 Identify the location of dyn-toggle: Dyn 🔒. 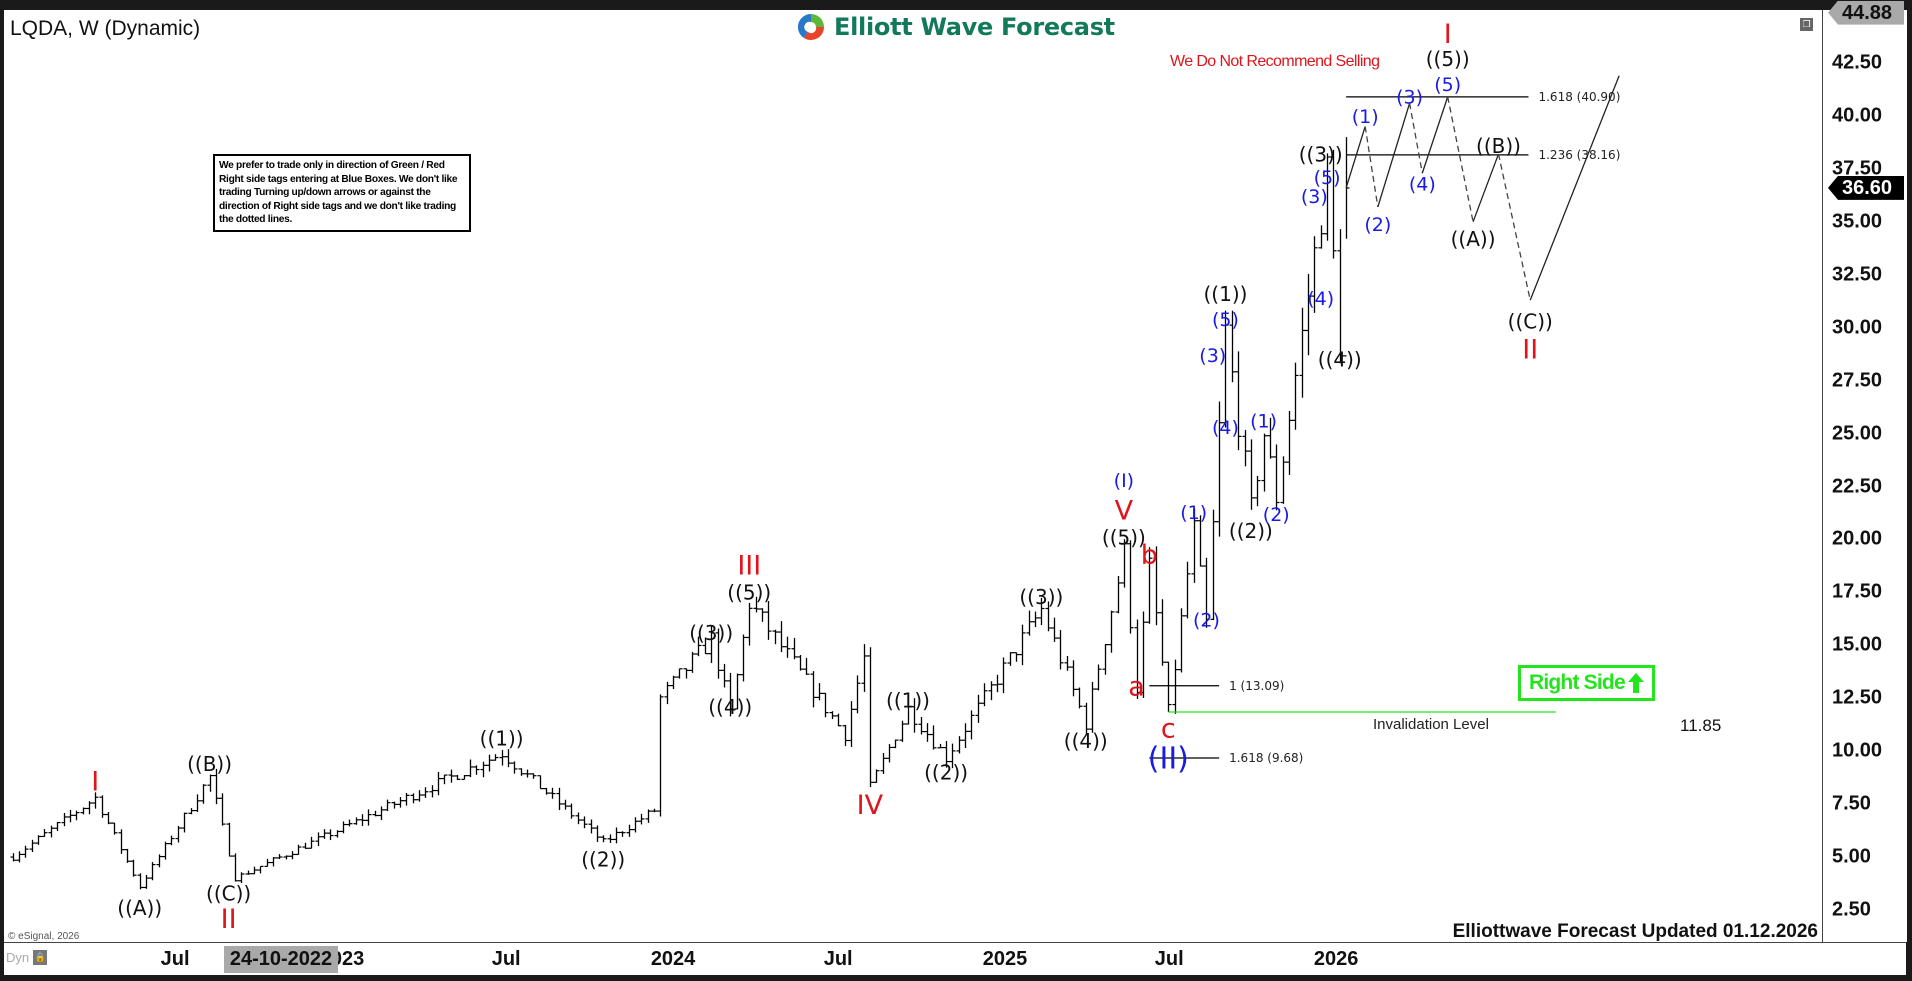
(27, 957).